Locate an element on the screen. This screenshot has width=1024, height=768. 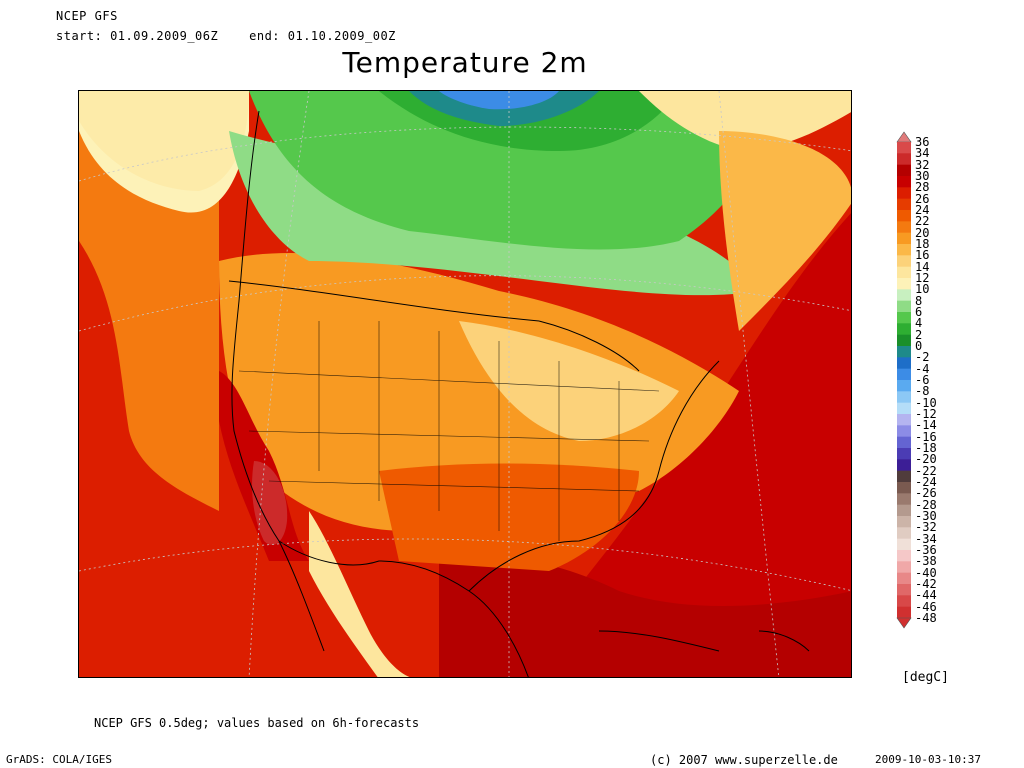
colorbar-label: 12 is located at coordinates (922, 278).